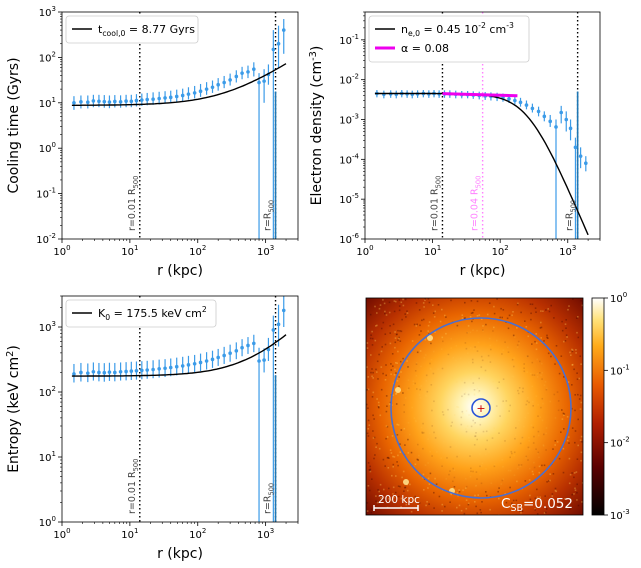  Describe the element at coordinates (457, 29) in the screenshot. I see `legend-label: ne,0 = 0.45 10-2 cm-3​` at that location.